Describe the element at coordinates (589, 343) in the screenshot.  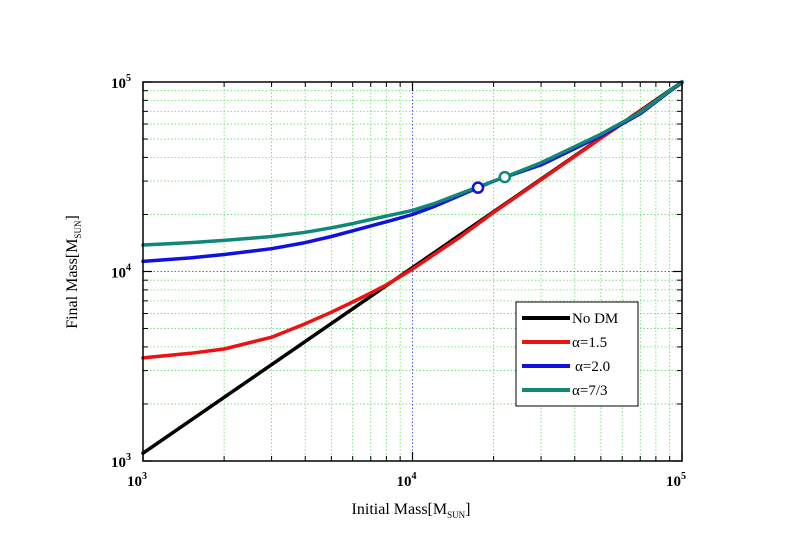
I see `legend-label-a15: α=1.5` at that location.